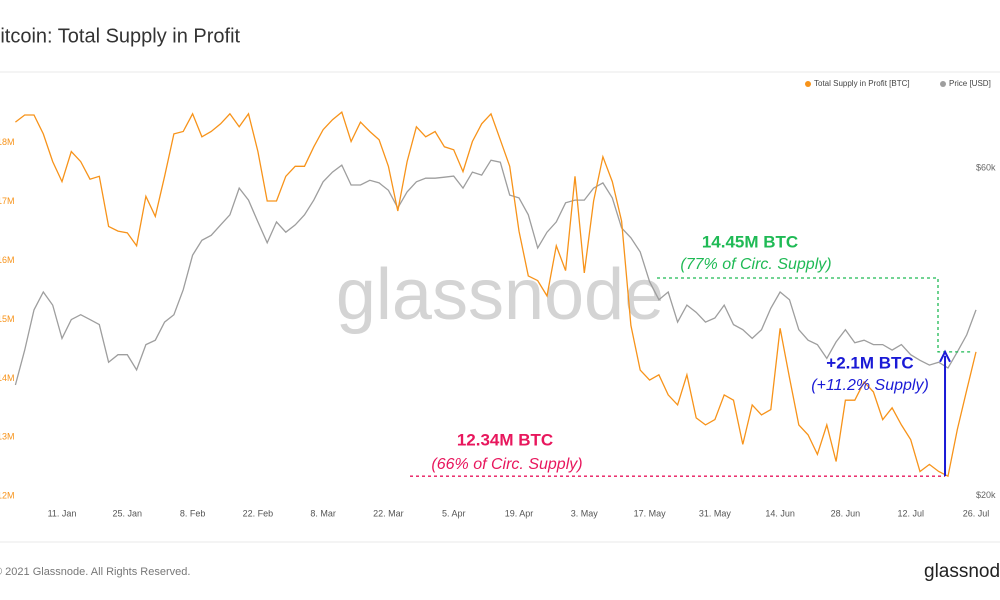 This screenshot has width=1000, height=600. I want to click on annotation-title: 14.45M BTC, so click(750, 241).